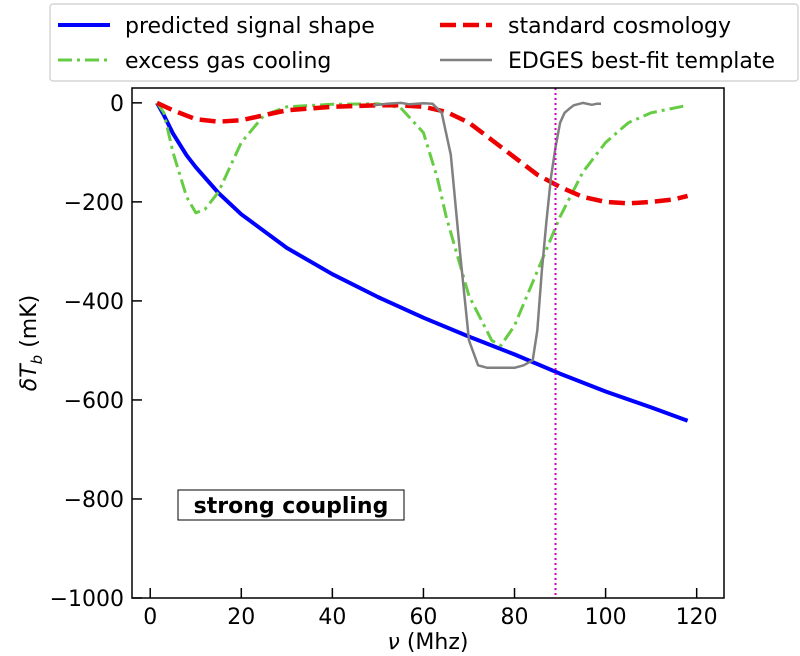 This screenshot has width=800, height=656. I want to click on series-line-standard-cosmology, so click(422, 153).